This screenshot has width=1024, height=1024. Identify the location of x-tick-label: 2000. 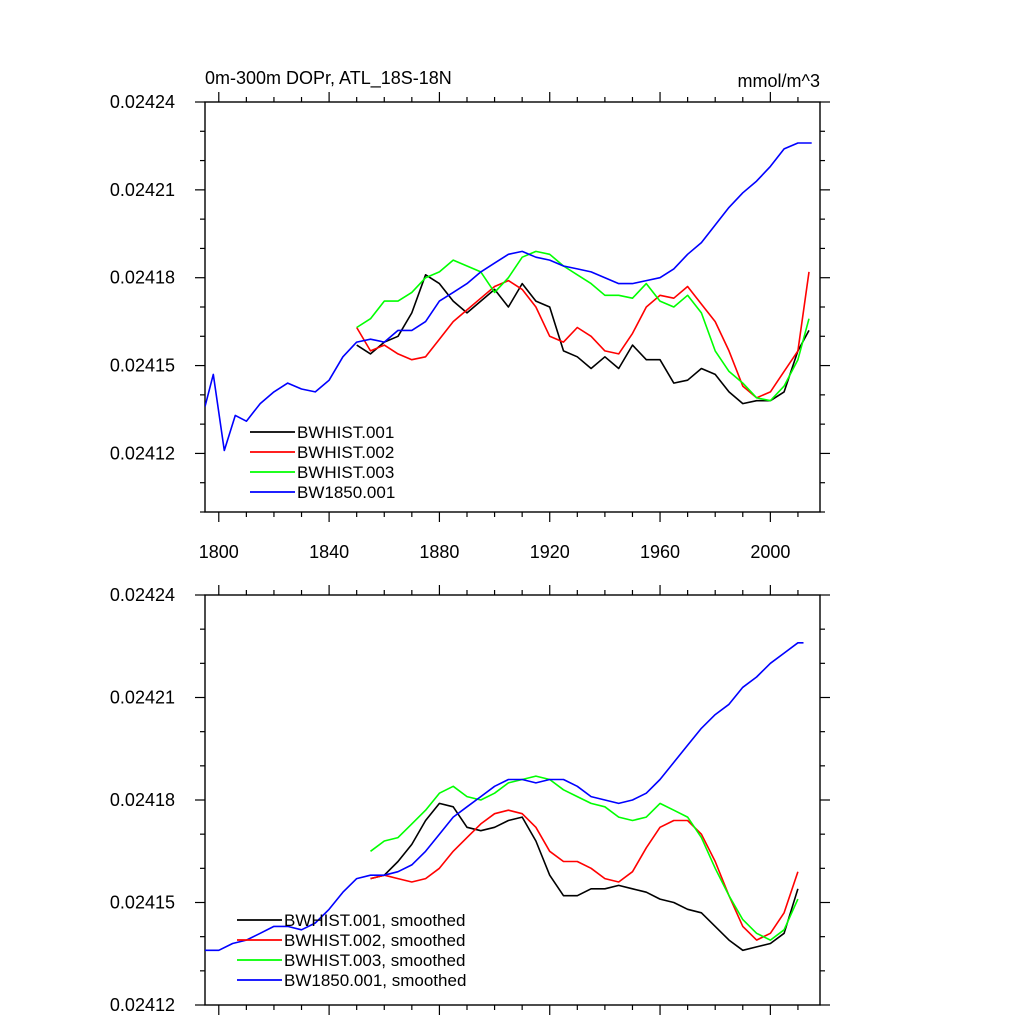
(770, 552).